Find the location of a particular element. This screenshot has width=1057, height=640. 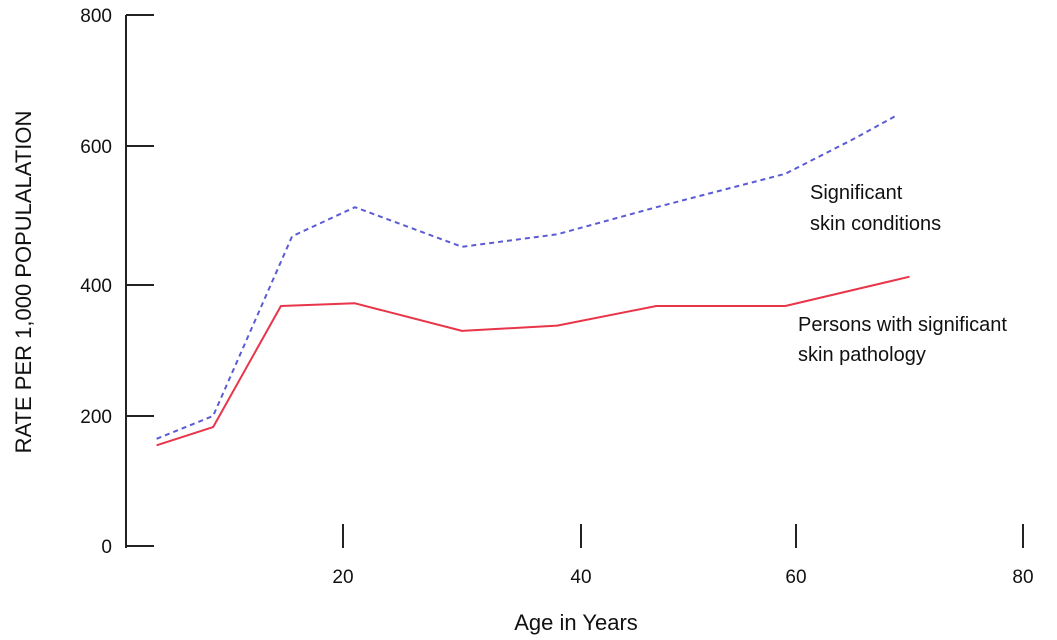

y-tick-label: 200 is located at coordinates (96, 417).